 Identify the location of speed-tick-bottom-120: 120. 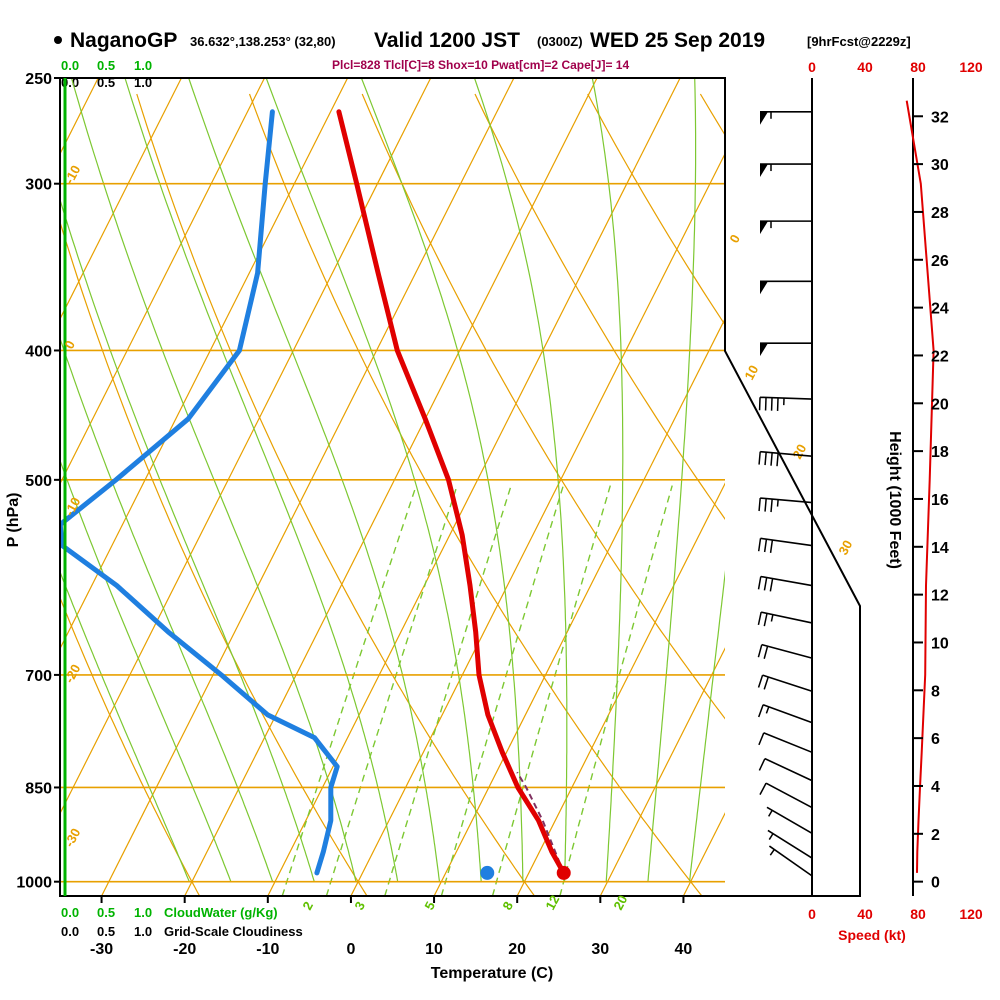
(971, 914).